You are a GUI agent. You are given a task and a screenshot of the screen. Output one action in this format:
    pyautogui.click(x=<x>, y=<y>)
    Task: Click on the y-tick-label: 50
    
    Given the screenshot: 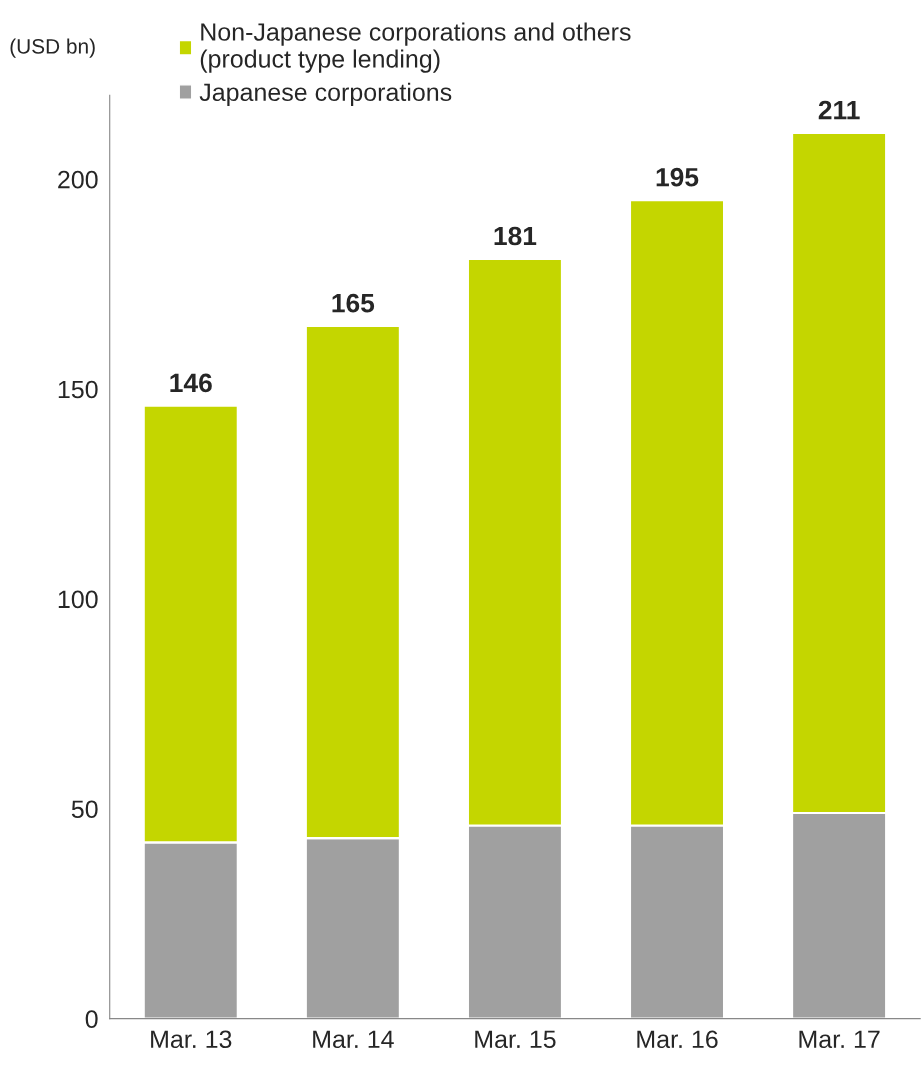 What is the action you would take?
    pyautogui.click(x=84, y=809)
    